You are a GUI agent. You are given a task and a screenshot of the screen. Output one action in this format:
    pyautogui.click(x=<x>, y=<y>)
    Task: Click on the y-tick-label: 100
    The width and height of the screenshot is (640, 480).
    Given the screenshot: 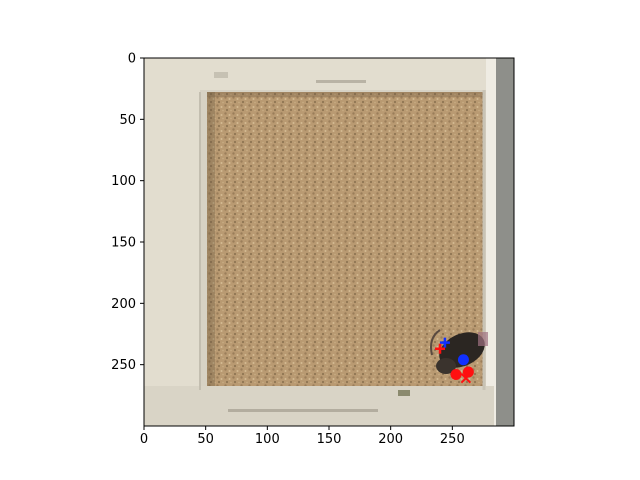 What is the action you would take?
    pyautogui.click(x=123, y=181)
    